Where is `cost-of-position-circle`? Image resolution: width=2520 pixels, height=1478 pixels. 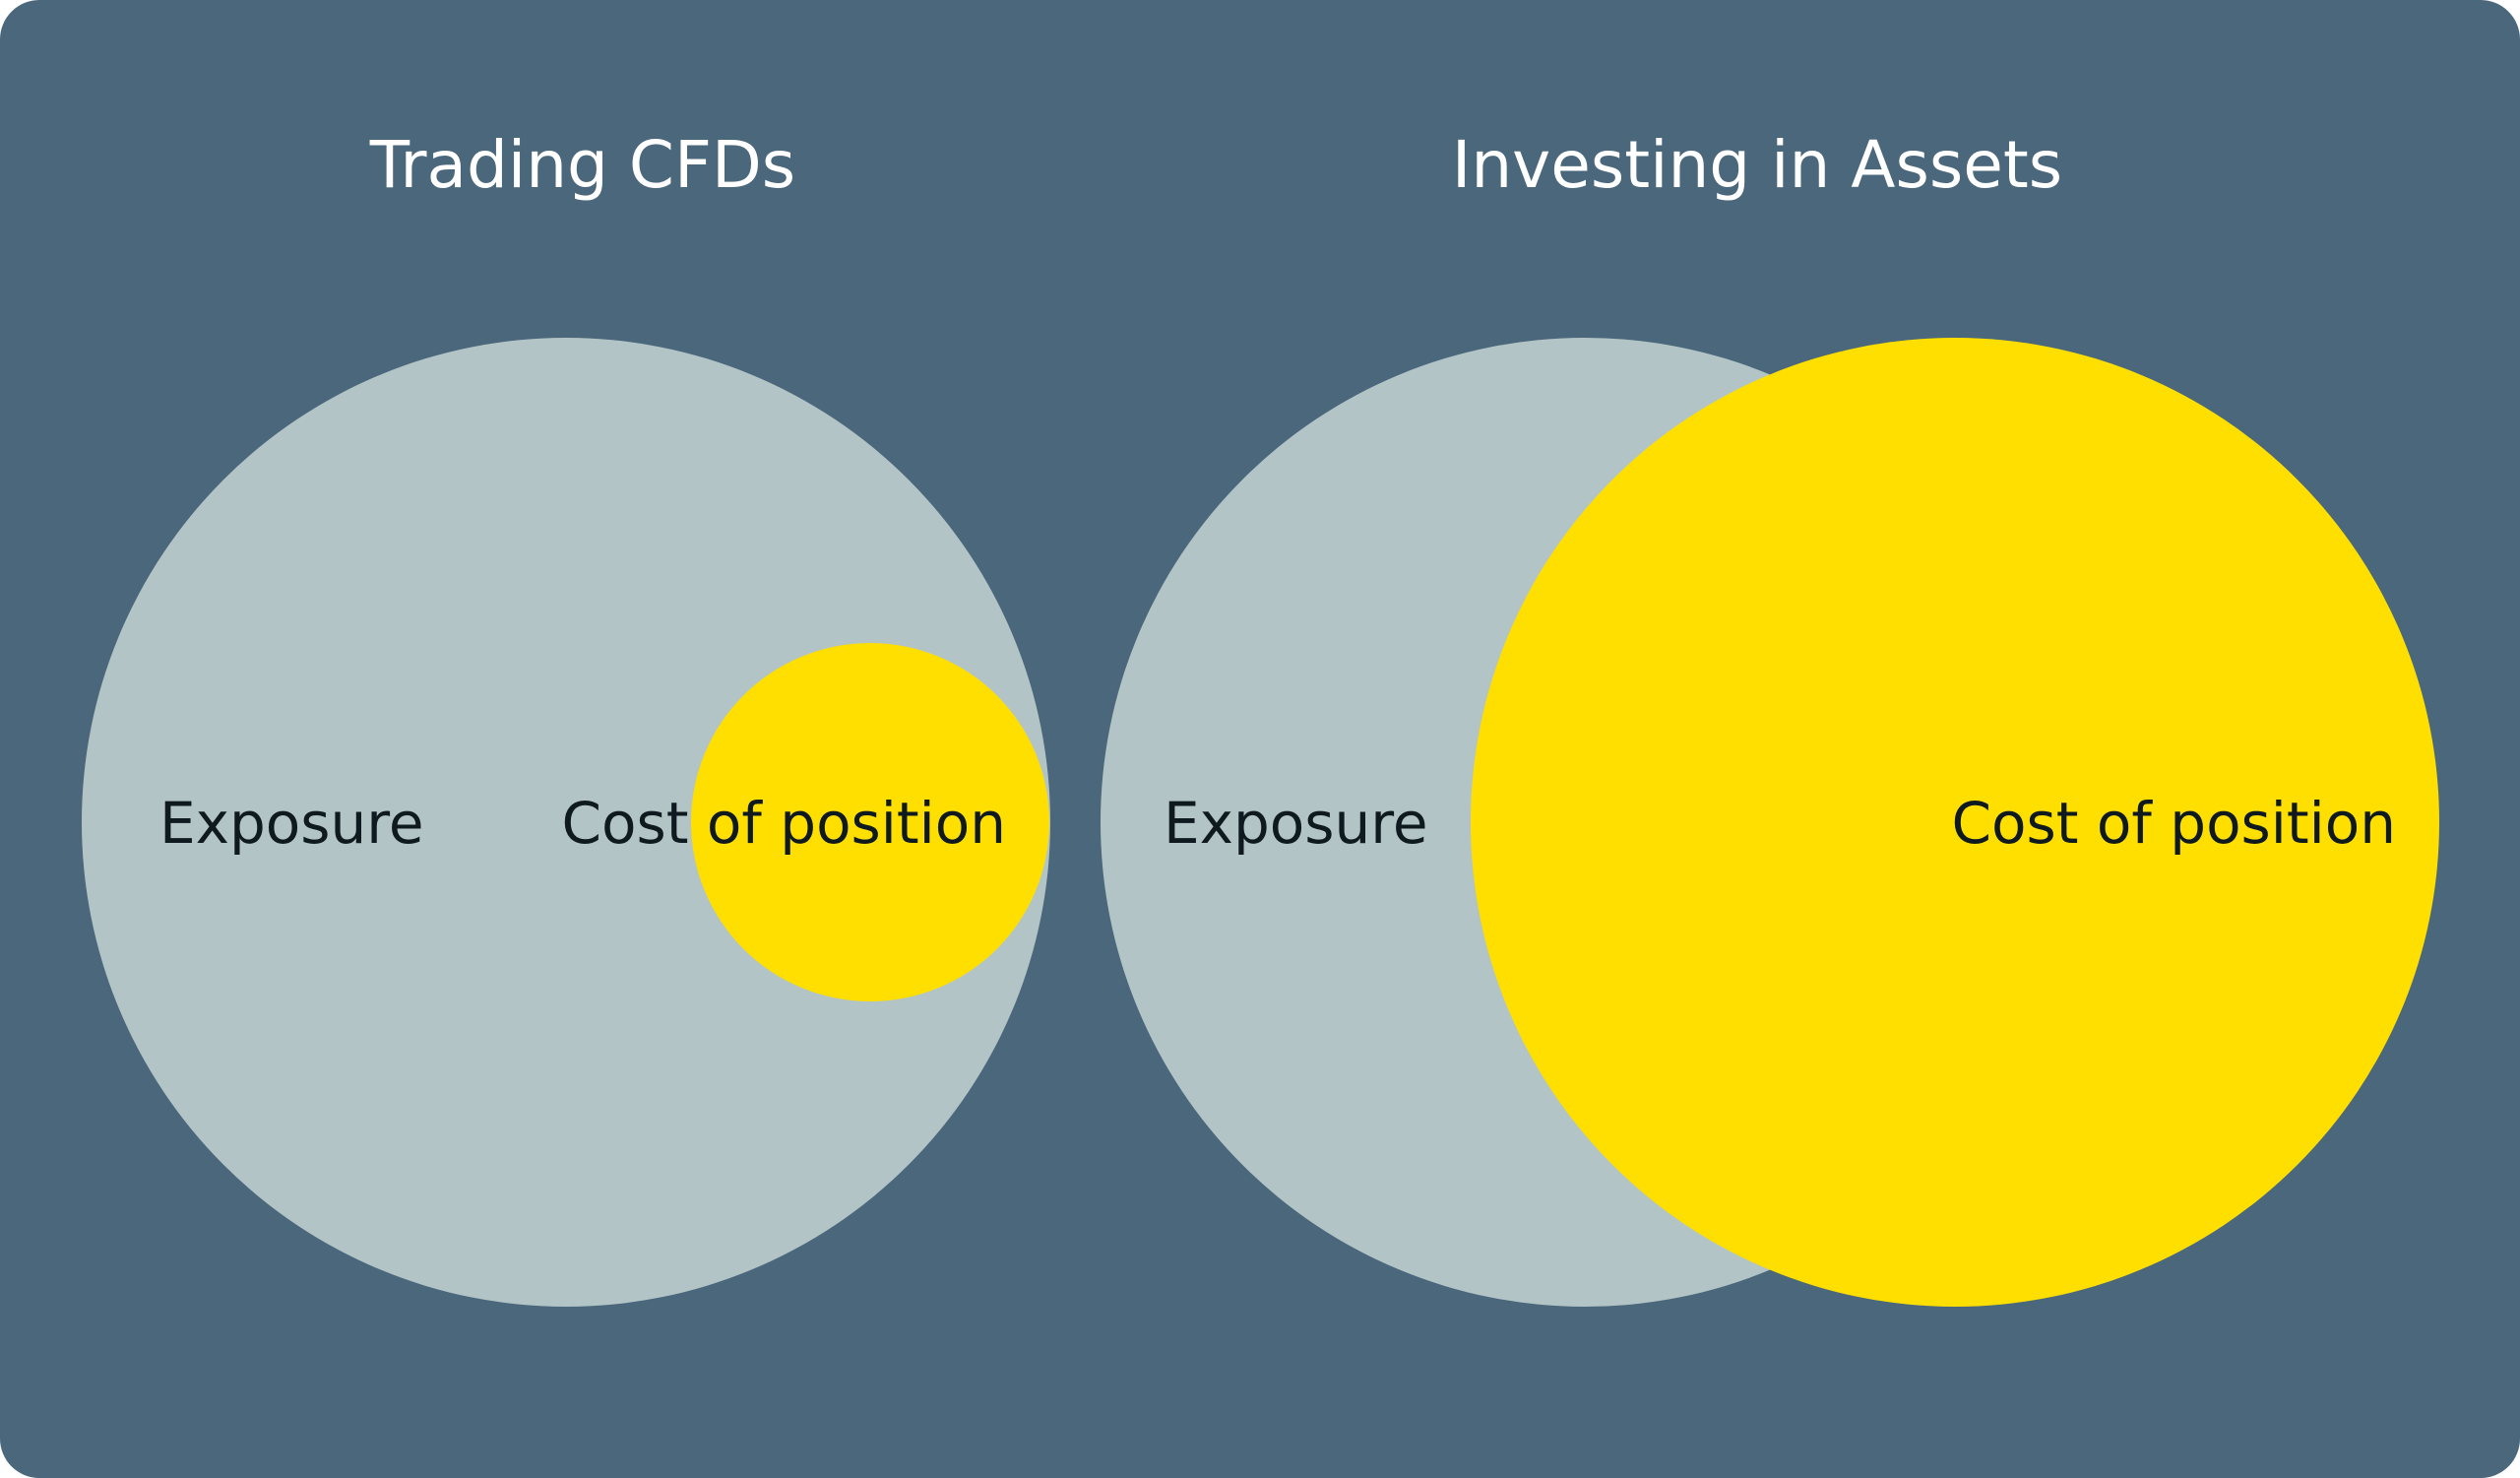 cost-of-position-circle is located at coordinates (870, 822).